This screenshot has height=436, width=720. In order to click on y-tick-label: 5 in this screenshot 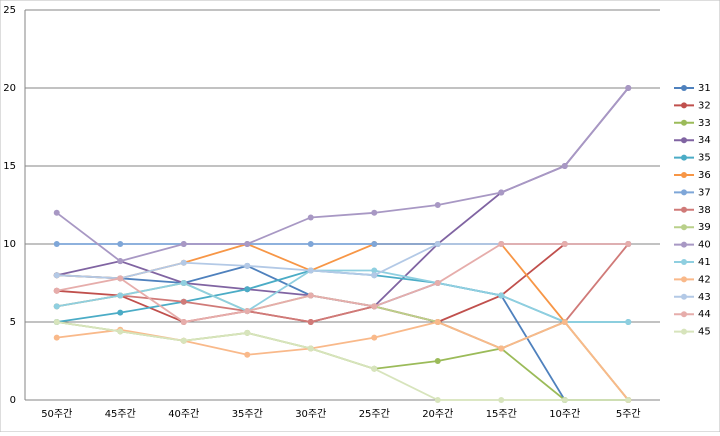, I will do `click(13, 322)`.